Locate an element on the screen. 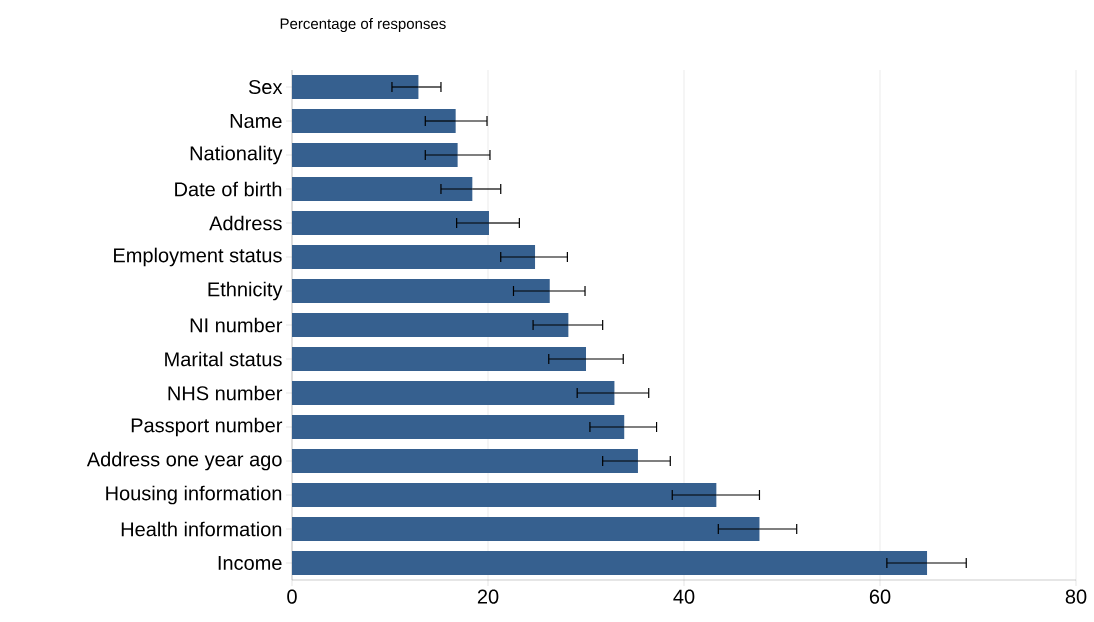 The height and width of the screenshot is (622, 1094). y-tick-label: Nationality is located at coordinates (236, 155).